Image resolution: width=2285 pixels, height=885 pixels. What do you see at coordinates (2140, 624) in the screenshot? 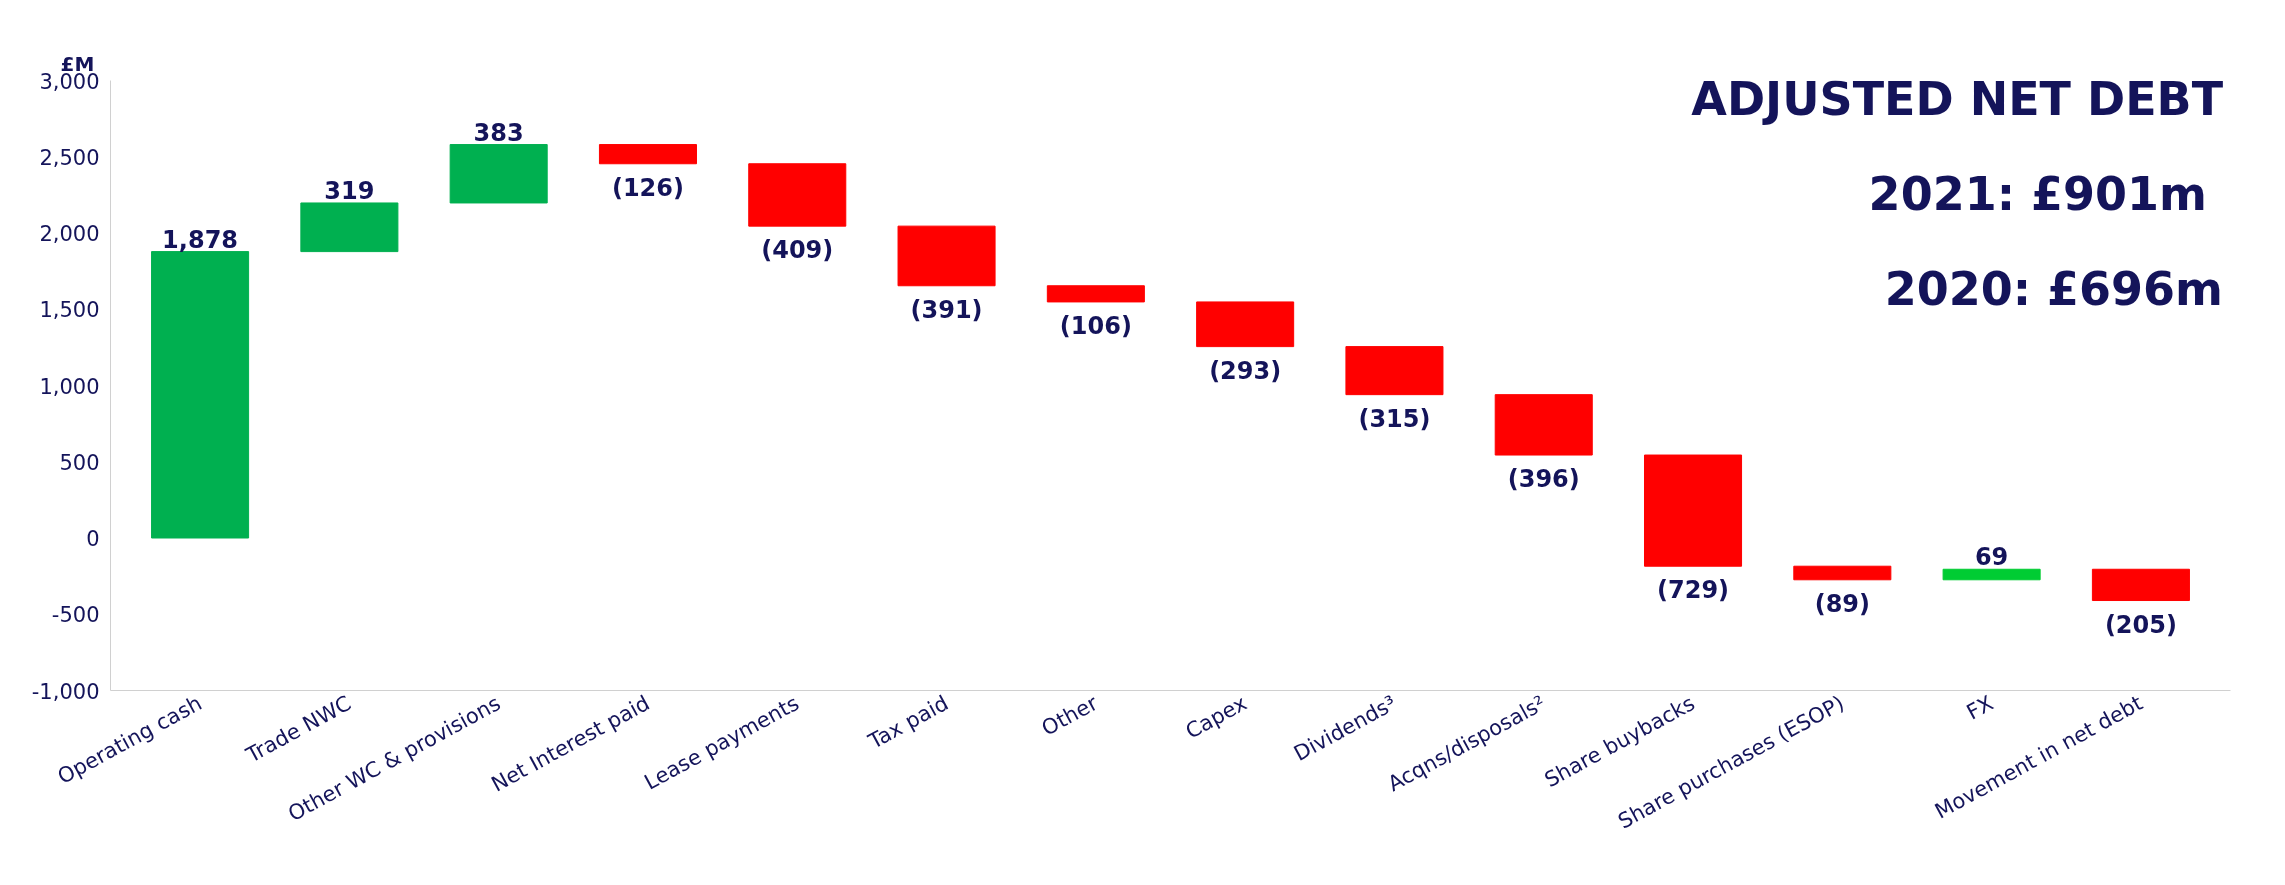
I see `data-label: (205)` at bounding box center [2140, 624].